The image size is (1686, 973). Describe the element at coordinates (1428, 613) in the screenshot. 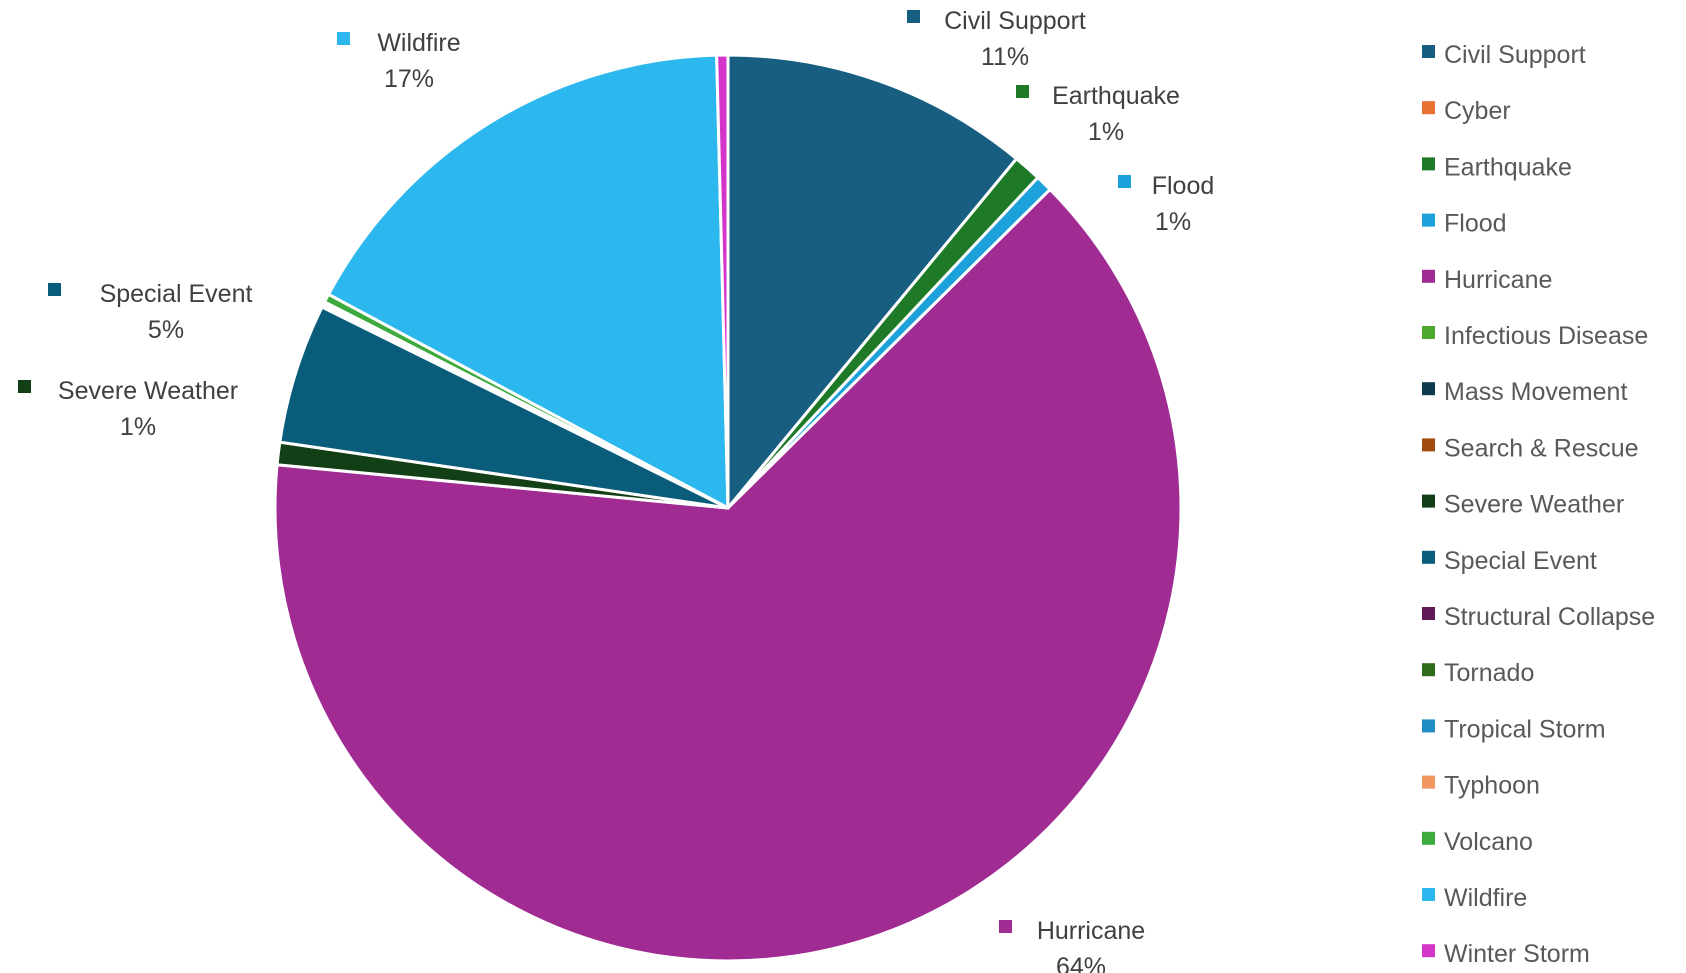

I see `legend-swatch-structural-collapse` at that location.